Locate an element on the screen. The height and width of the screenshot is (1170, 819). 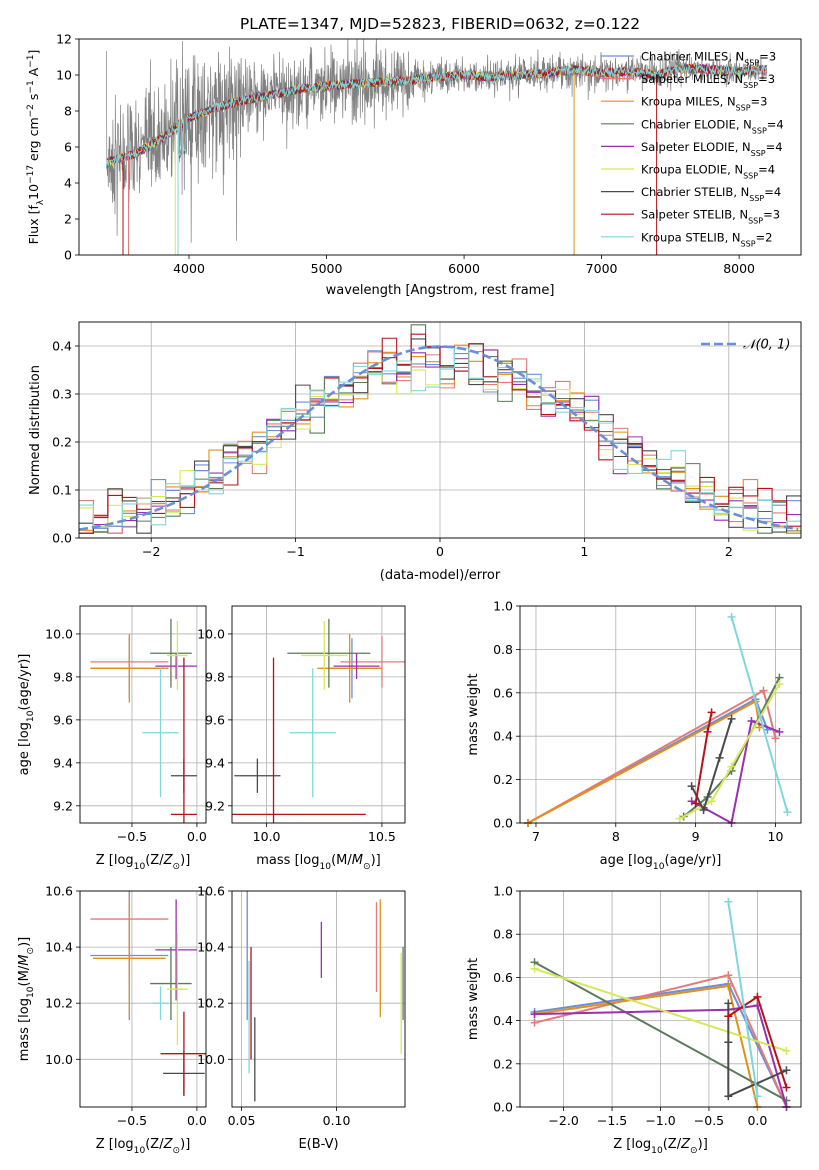
legend-label: Salpeter MILES, NSSP=3 is located at coordinates (708, 81).